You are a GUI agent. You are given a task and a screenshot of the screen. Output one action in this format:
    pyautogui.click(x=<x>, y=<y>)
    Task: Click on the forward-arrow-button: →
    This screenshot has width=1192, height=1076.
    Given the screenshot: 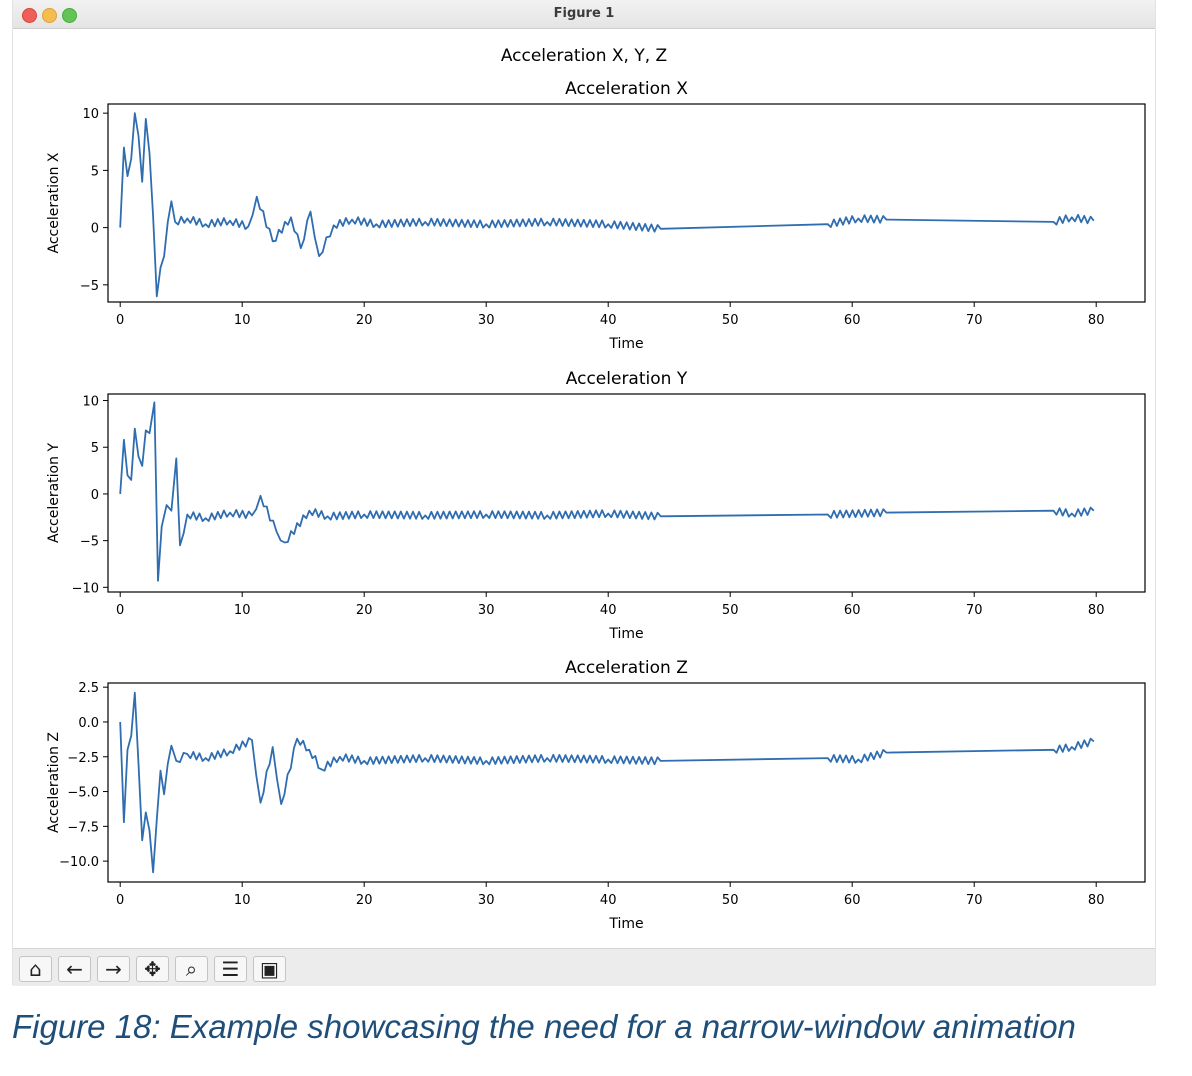 What is the action you would take?
    pyautogui.click(x=113, y=969)
    